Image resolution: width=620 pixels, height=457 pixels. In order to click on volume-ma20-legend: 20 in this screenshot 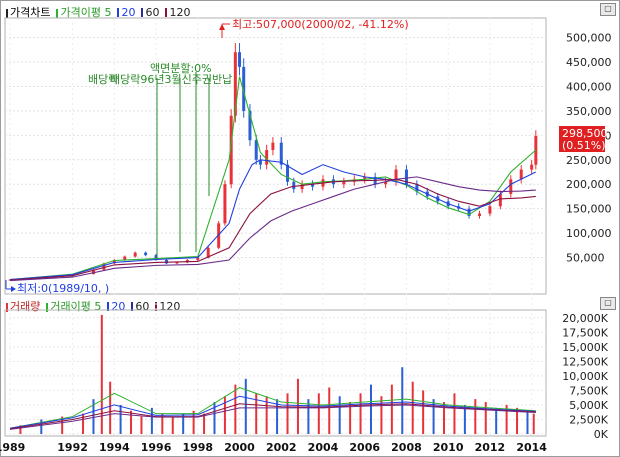, I will do `click(116, 306)`.